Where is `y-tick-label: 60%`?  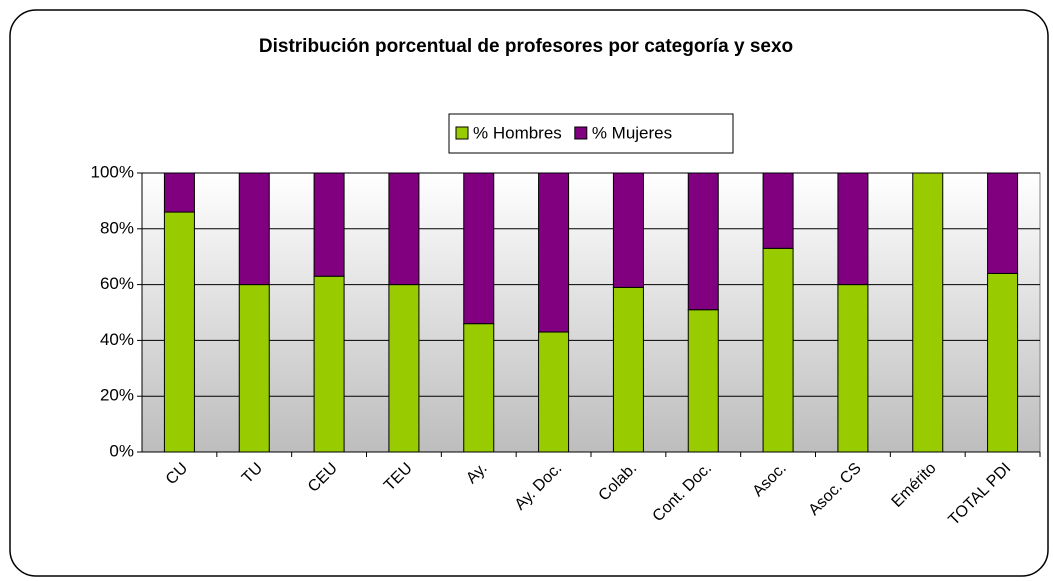
y-tick-label: 60% is located at coordinates (117, 283).